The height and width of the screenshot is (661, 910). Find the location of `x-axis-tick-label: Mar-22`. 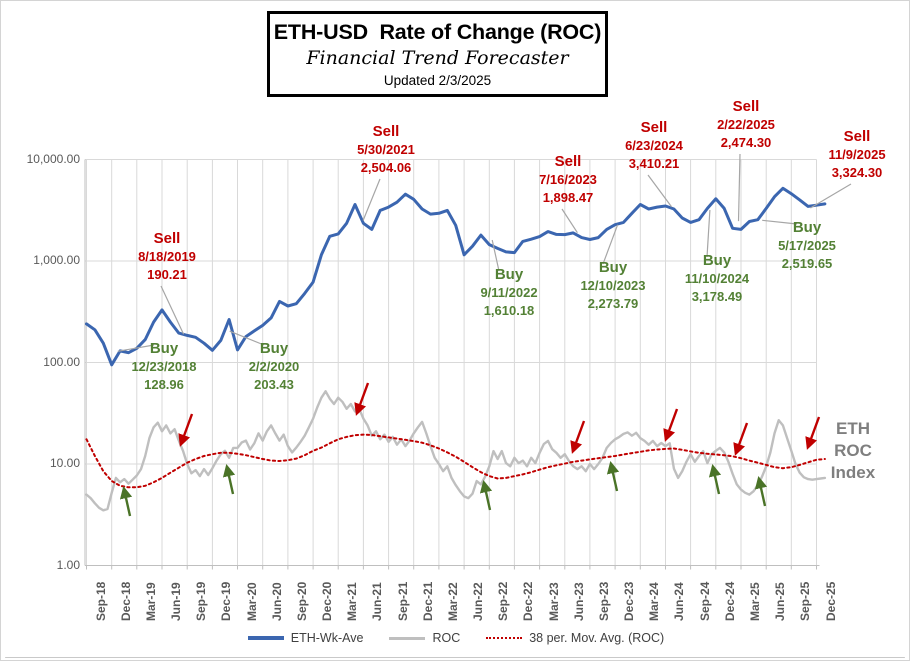

x-axis-tick-label: Mar-22 is located at coordinates (452, 601).